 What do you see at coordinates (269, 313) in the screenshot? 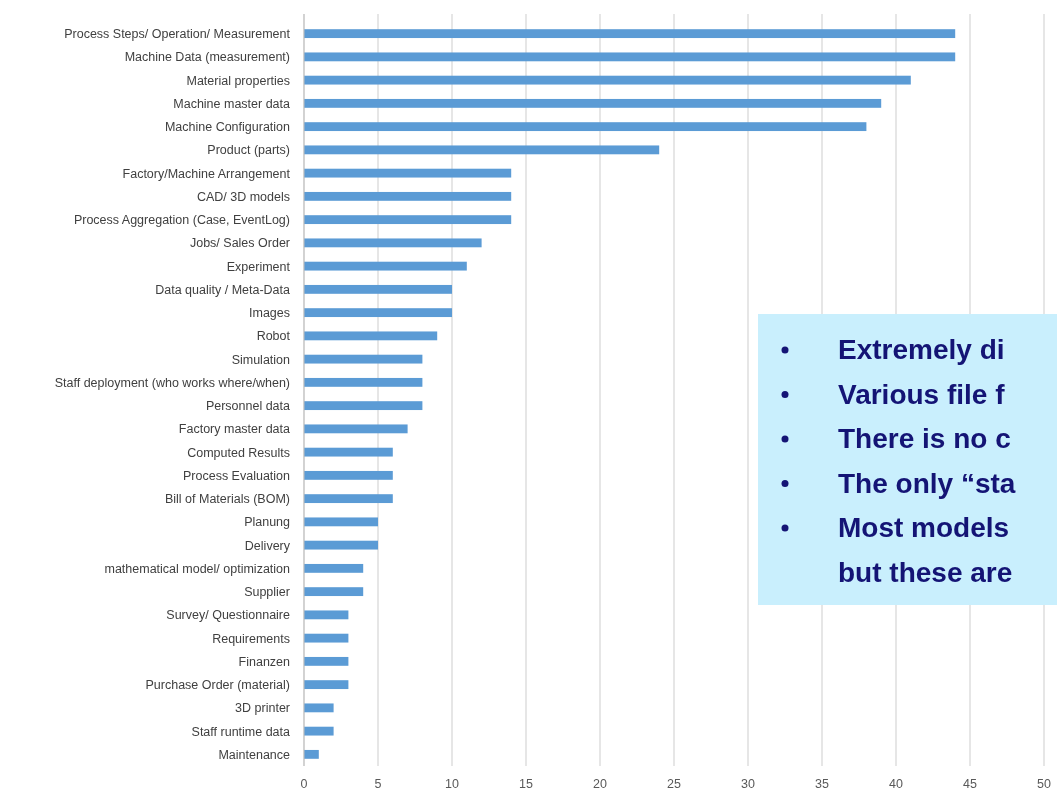
I see `y-tick-label: Images` at bounding box center [269, 313].